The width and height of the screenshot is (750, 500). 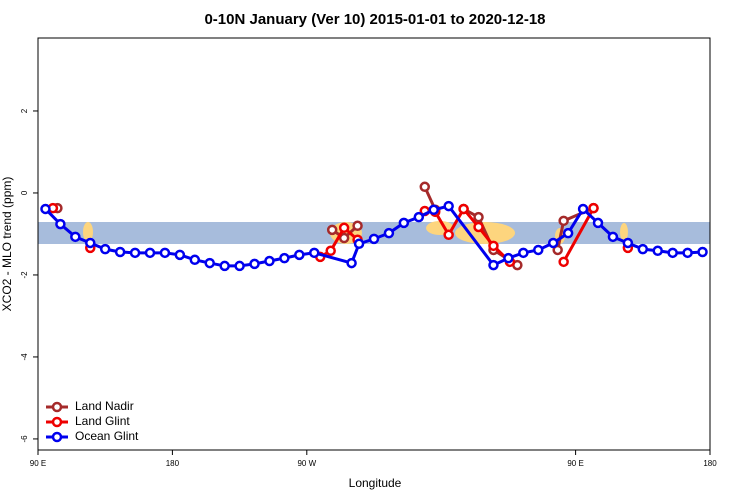 What do you see at coordinates (24, 357) in the screenshot?
I see `y-tick-label: -4` at bounding box center [24, 357].